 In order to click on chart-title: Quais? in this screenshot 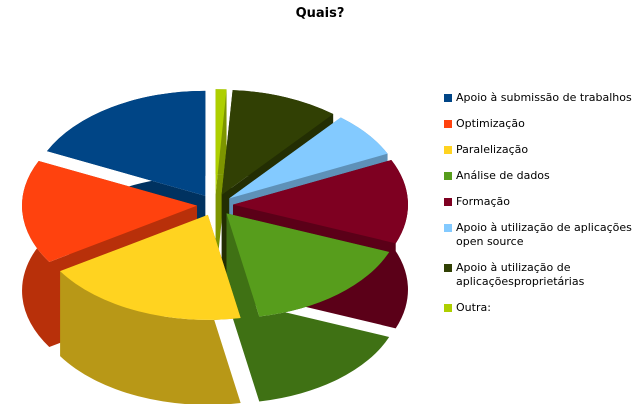, I will do `click(320, 13)`.